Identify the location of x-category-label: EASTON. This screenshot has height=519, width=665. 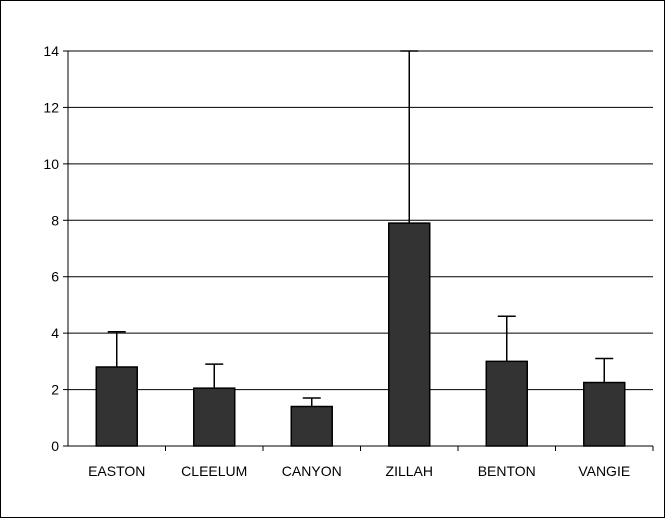
(116, 471).